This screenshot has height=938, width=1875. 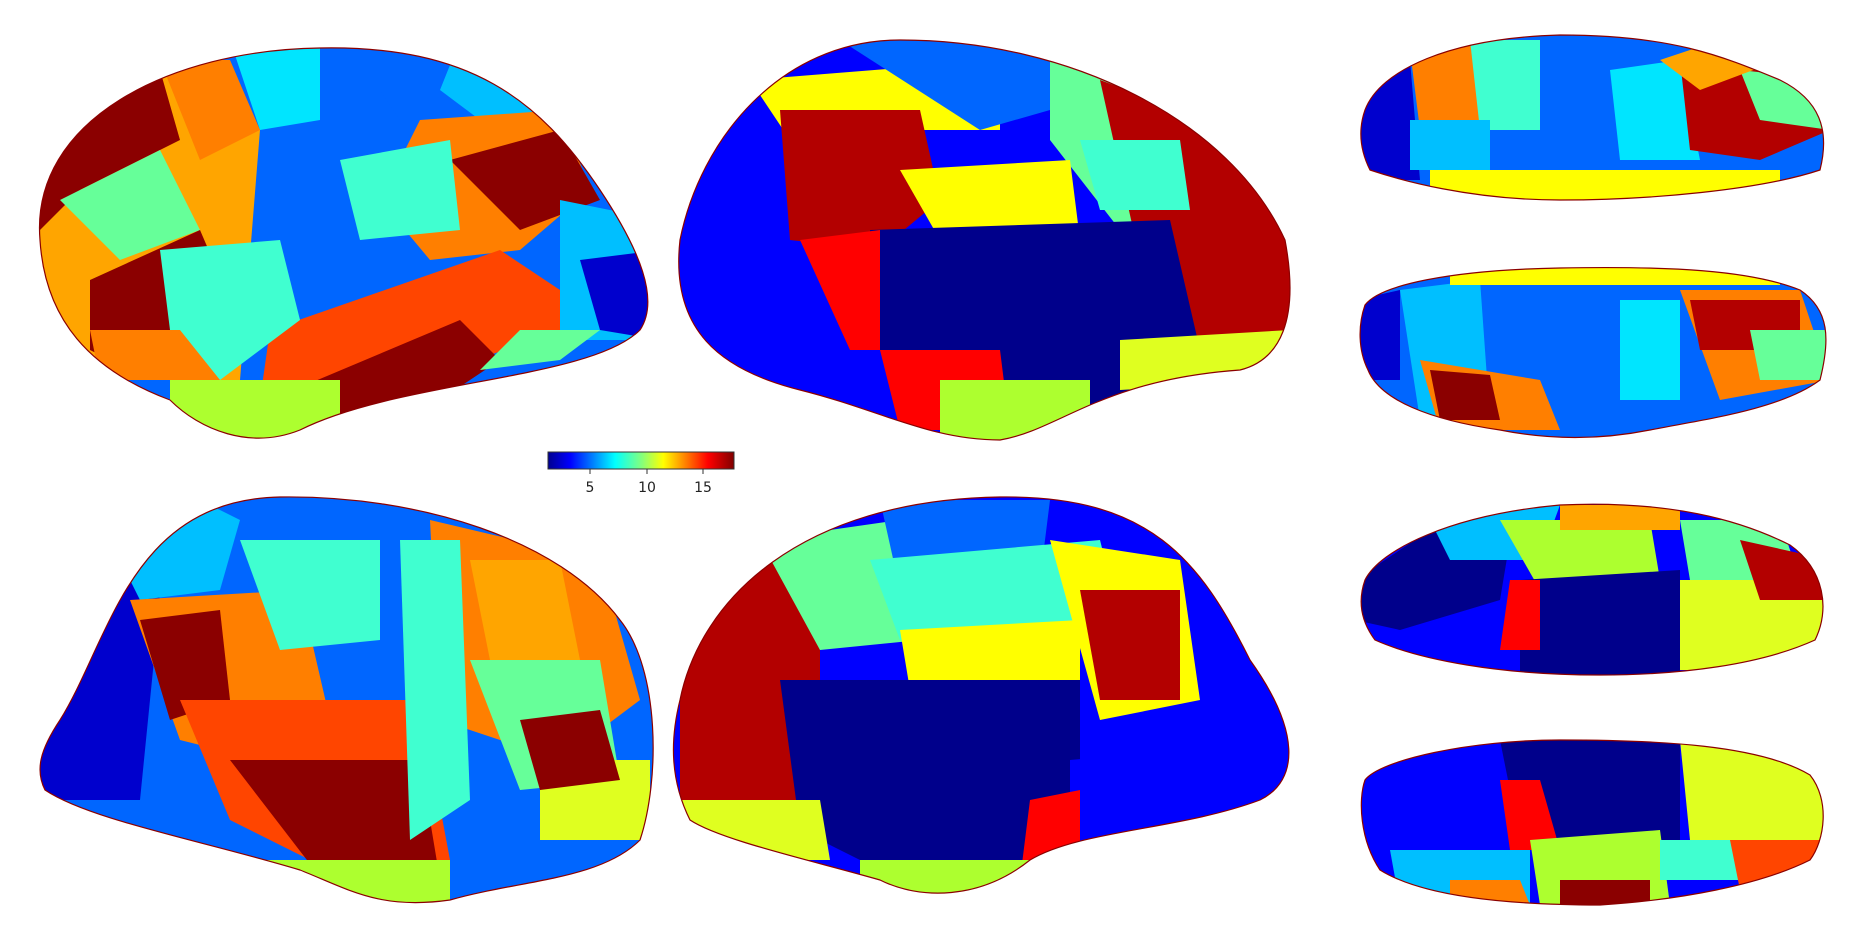 I want to click on dorsal-view, so click(x=1592, y=117).